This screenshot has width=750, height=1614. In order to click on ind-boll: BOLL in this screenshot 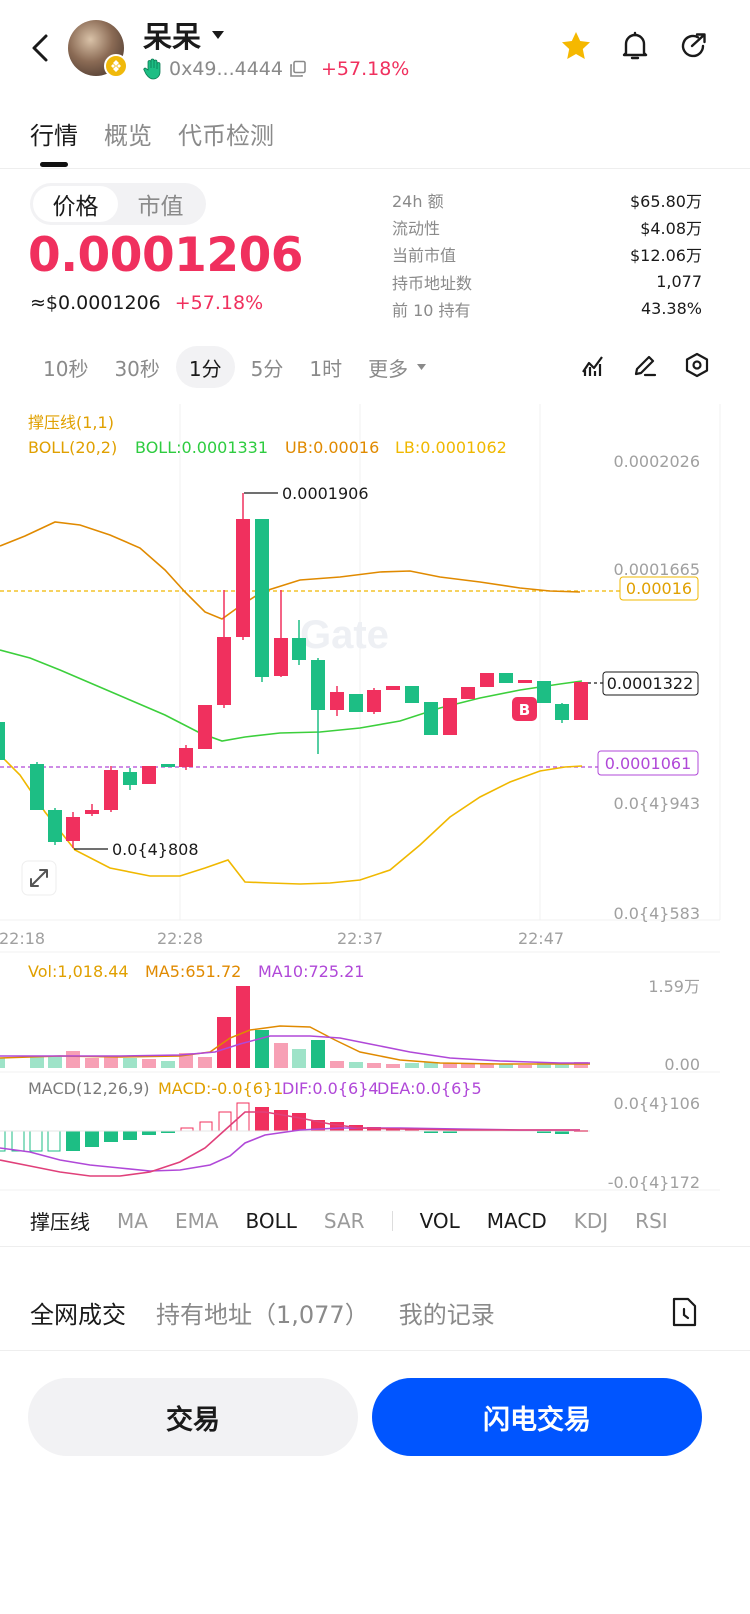, I will do `click(271, 1220)`.